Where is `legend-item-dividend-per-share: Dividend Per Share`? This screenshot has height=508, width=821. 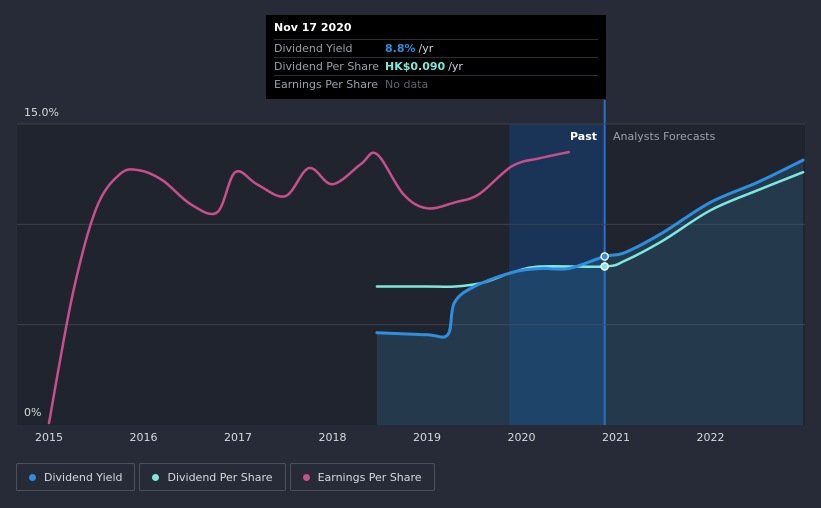
legend-item-dividend-per-share: Dividend Per Share is located at coordinates (212, 477).